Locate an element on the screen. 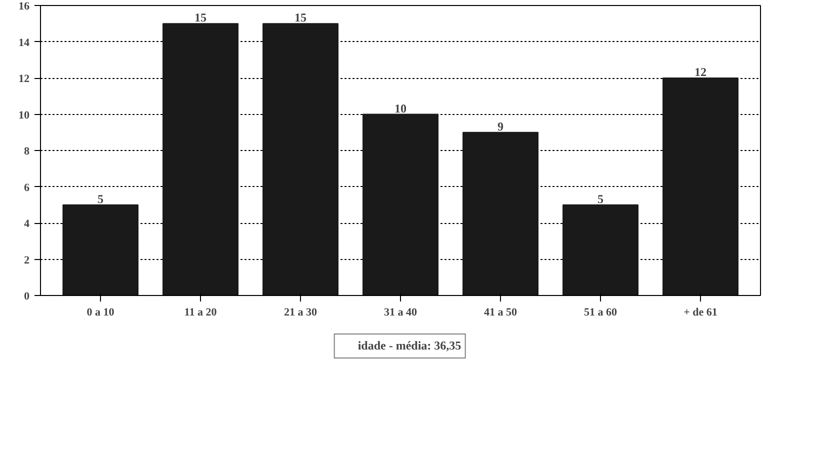 The image size is (836, 463). y-tick-label: 0 is located at coordinates (27, 296).